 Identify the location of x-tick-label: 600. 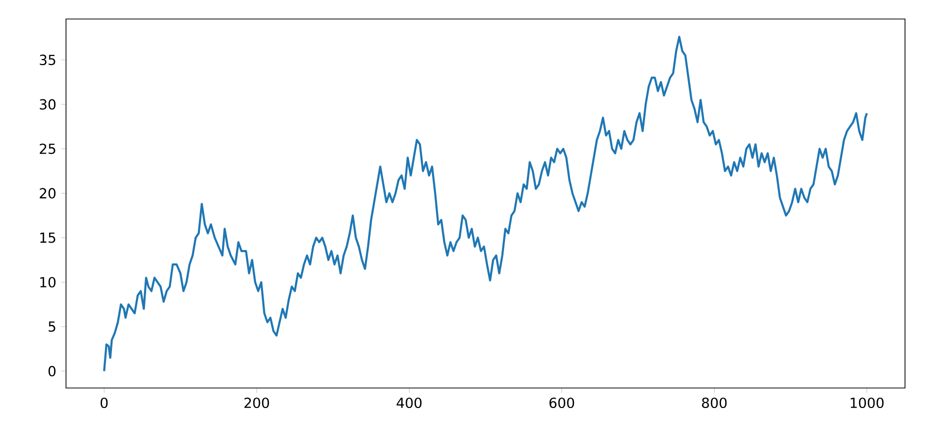
(562, 403).